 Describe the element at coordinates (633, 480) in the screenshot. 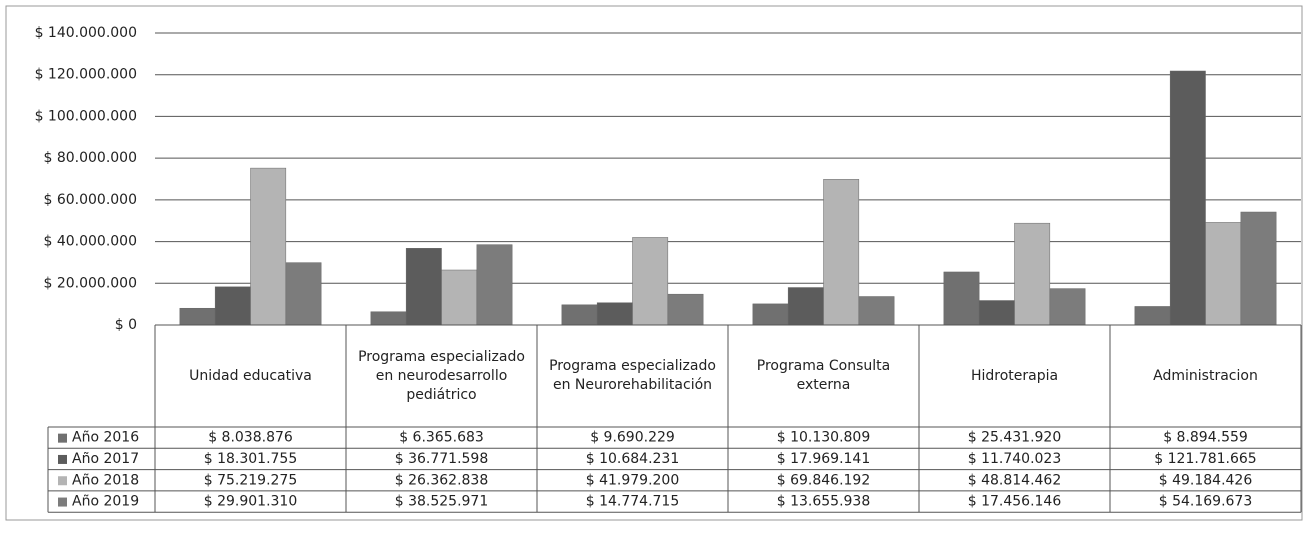

I see `table-value: $ 41.979.200` at that location.